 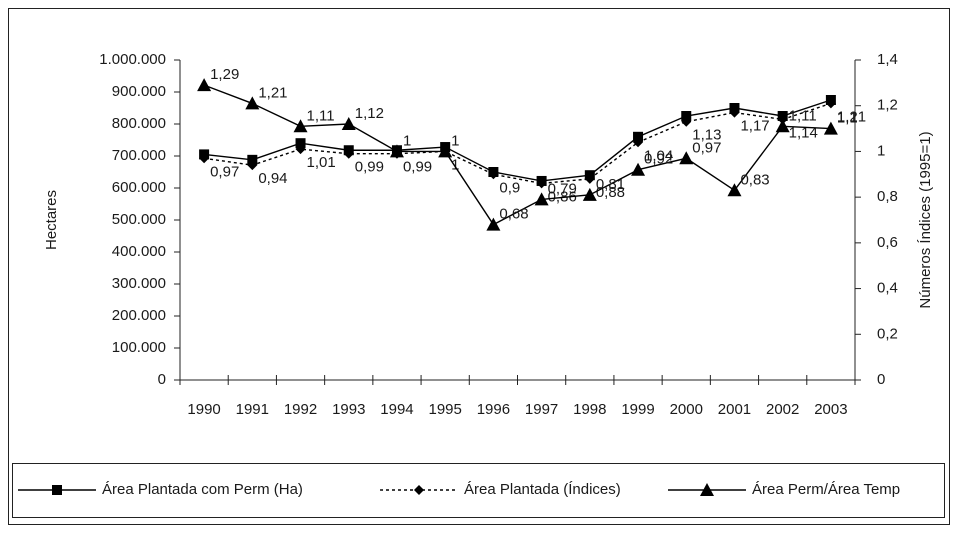 What do you see at coordinates (444, 409) in the screenshot?
I see `x-tick-label: 1995` at bounding box center [444, 409].